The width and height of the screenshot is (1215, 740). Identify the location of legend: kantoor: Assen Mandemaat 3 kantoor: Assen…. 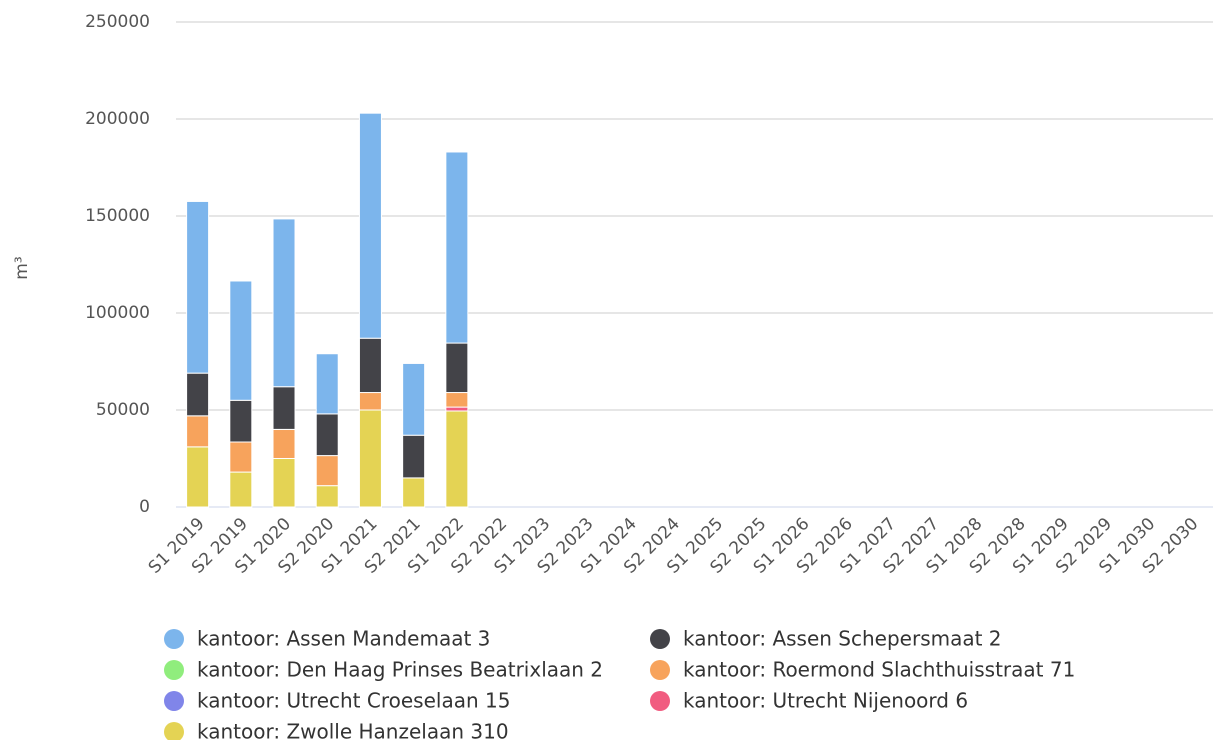
(619, 683).